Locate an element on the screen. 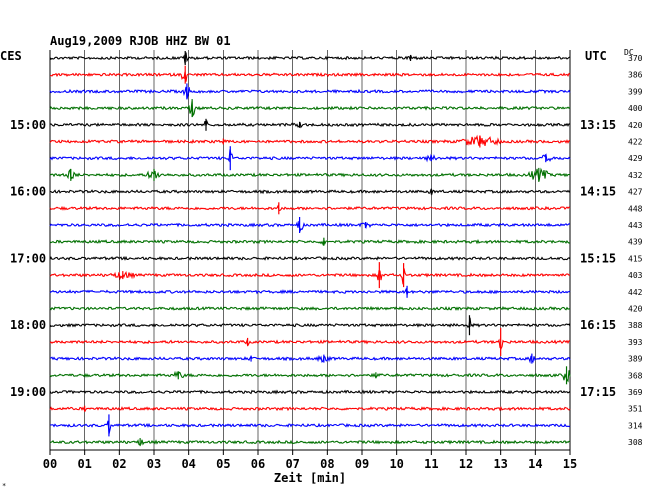  x-tick-label: 13 is located at coordinates (500, 464).